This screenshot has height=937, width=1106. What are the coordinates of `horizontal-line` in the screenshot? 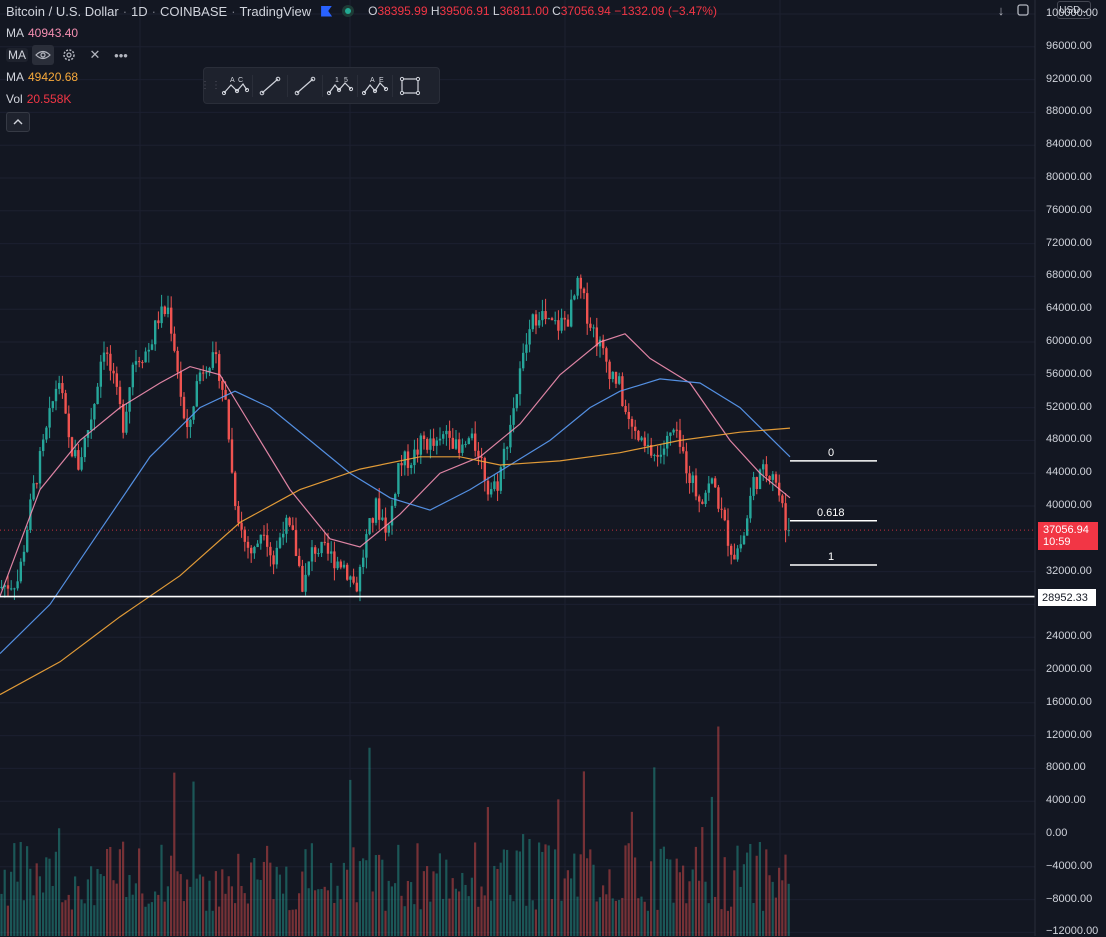 It's located at (517, 563).